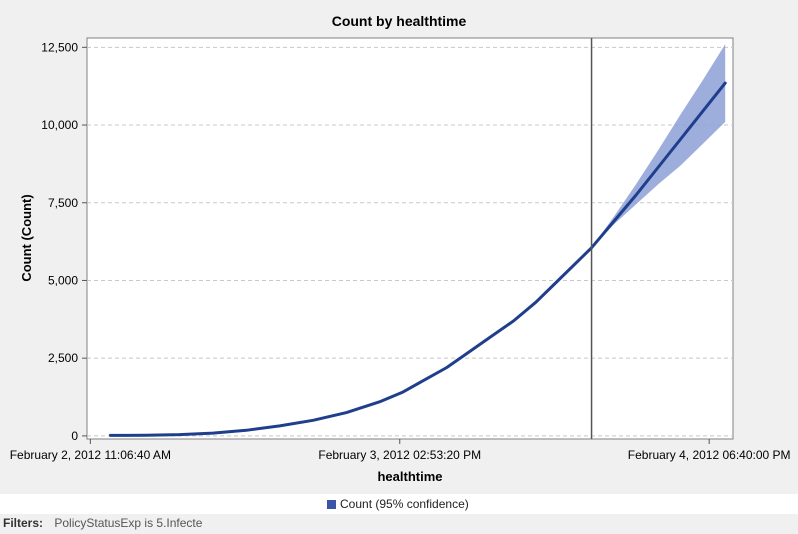 The image size is (798, 534). I want to click on filters-bar: Filters: PolicyStatusExp is 5.Infecte, so click(102, 523).